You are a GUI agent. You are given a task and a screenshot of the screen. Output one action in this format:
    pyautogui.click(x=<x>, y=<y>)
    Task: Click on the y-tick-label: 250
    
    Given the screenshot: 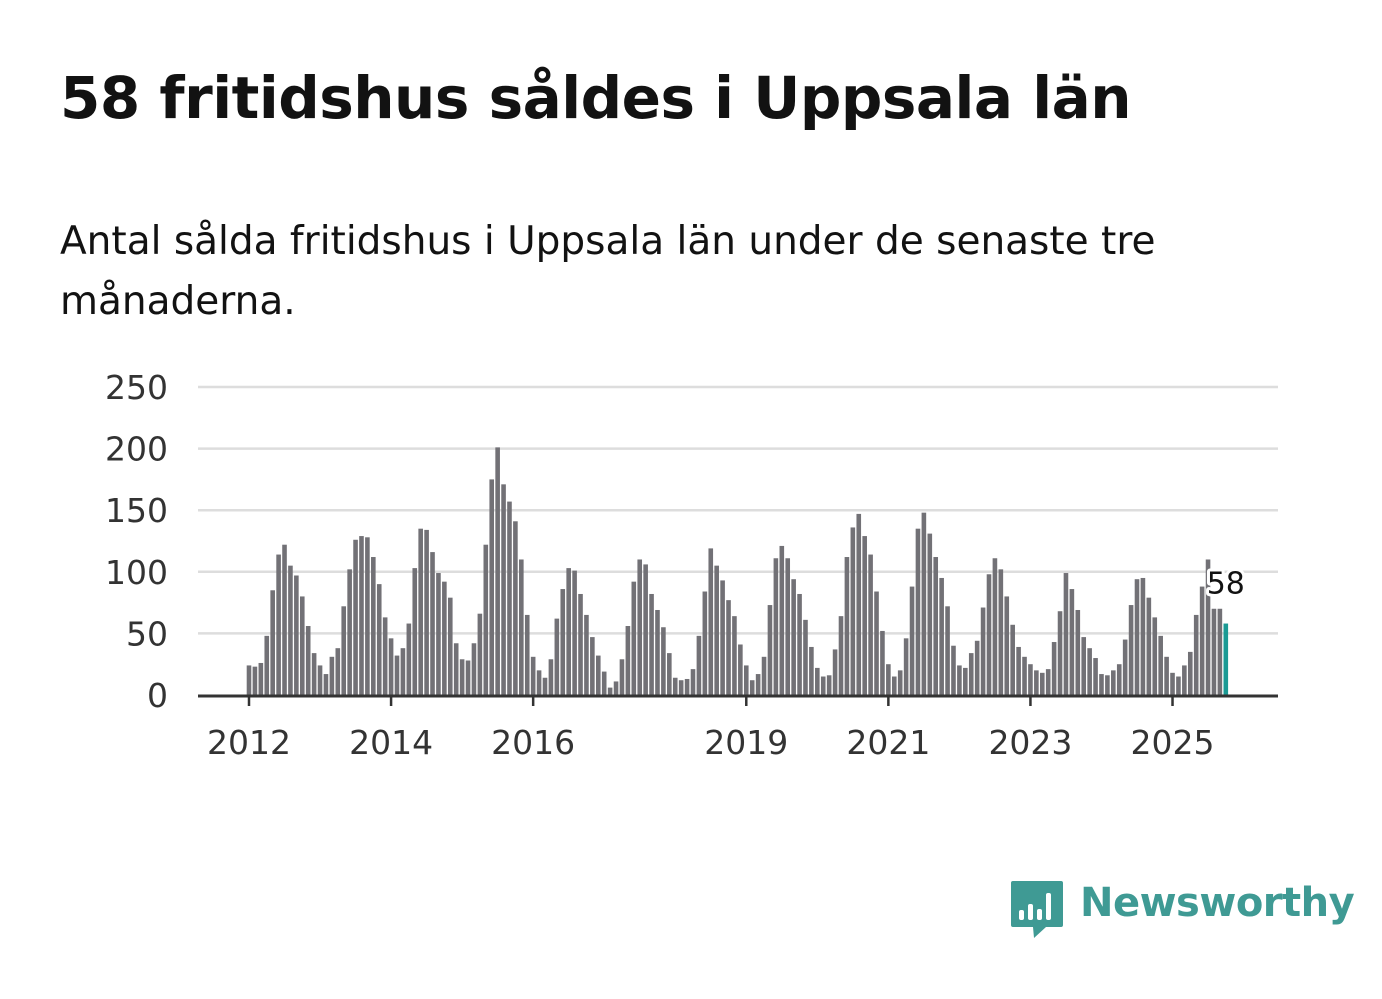 What is the action you would take?
    pyautogui.click(x=136, y=387)
    